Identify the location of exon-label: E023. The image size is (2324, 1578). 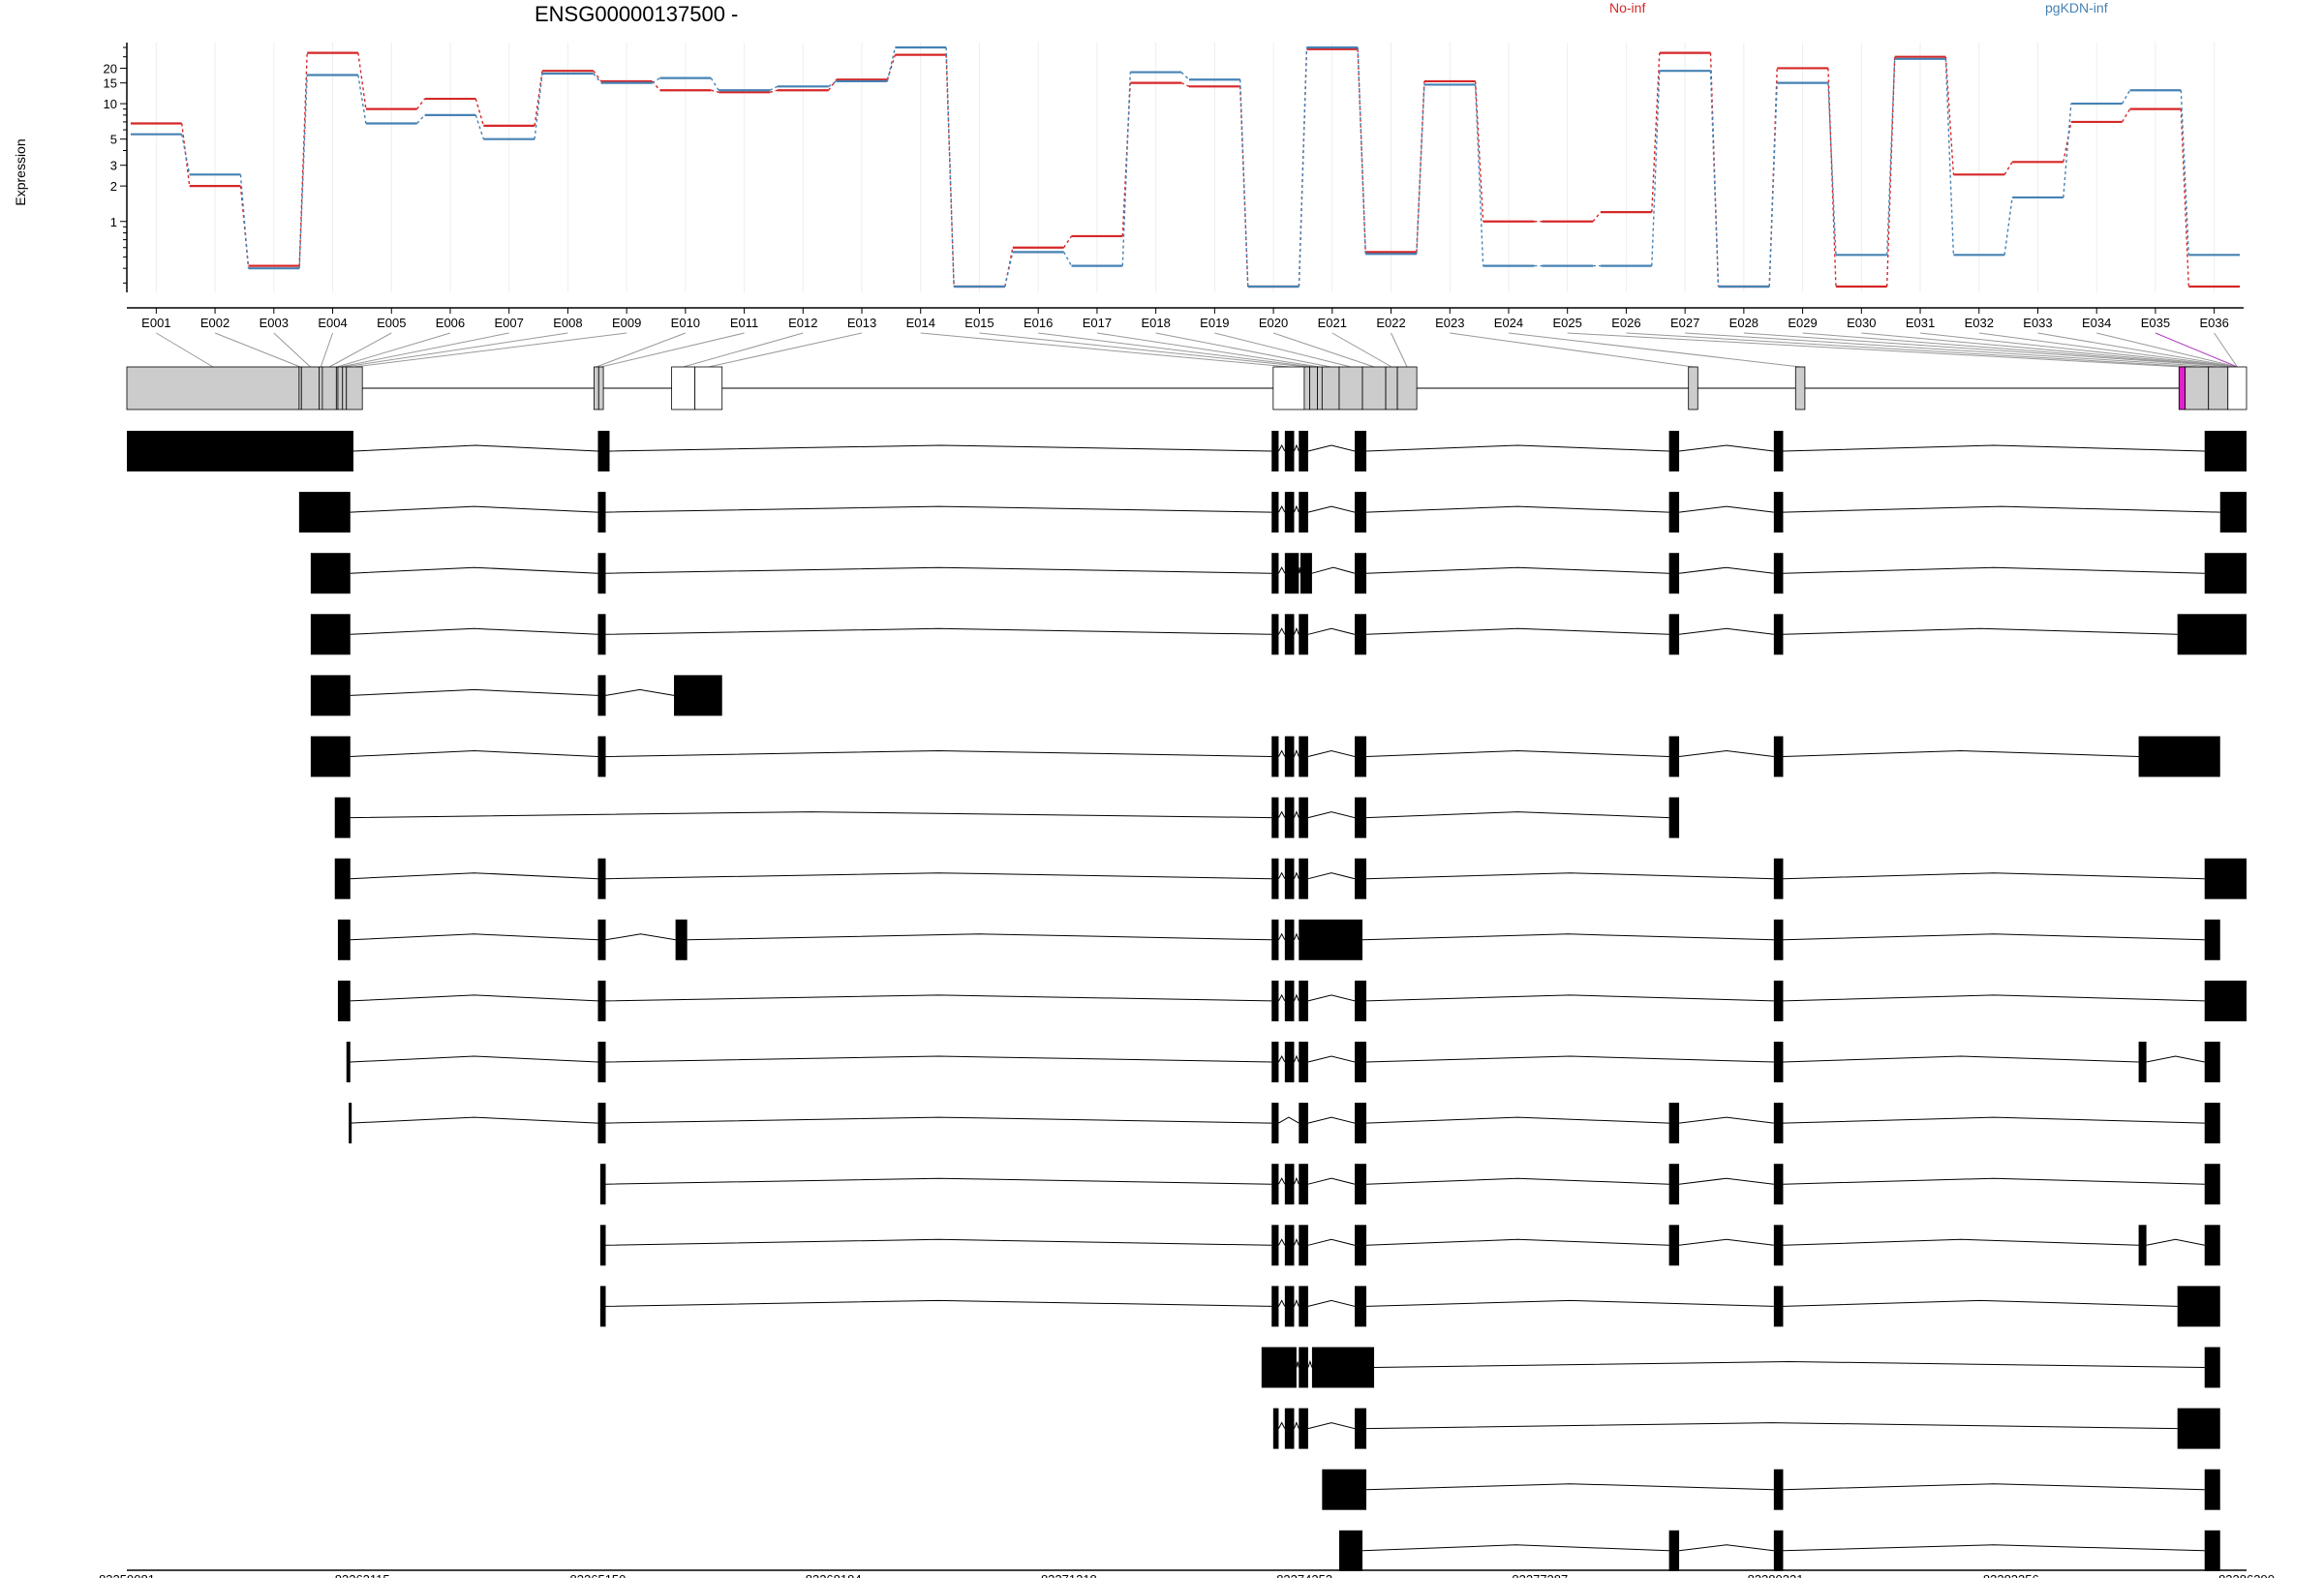
(1450, 323).